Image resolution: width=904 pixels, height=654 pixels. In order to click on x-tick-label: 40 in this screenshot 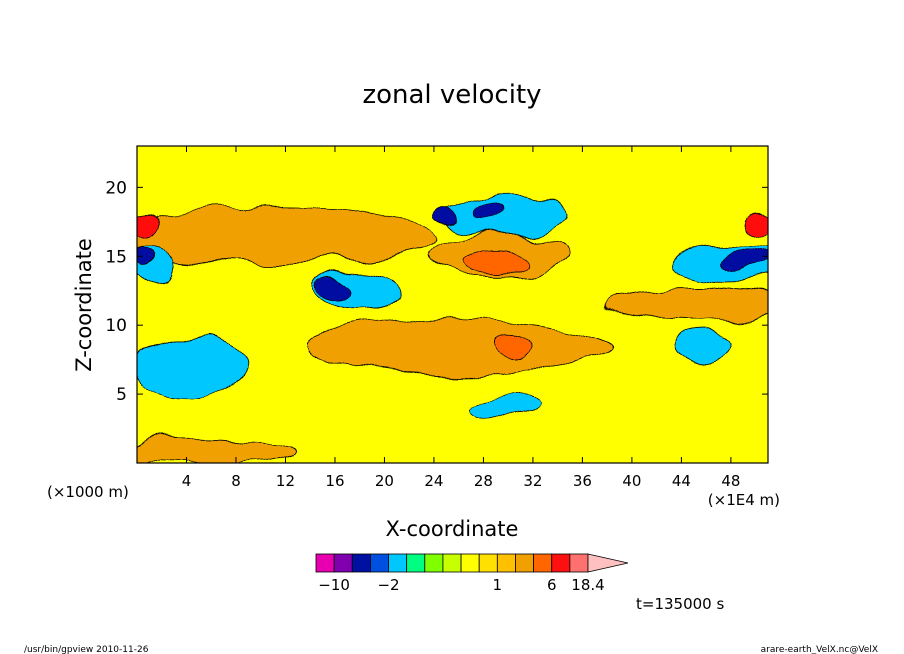, I will do `click(631, 481)`.